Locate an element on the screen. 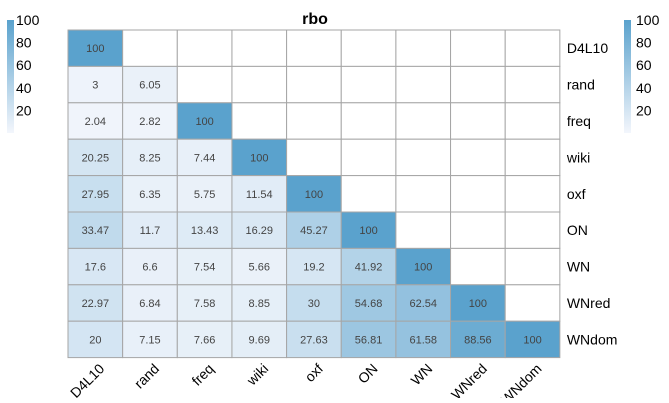 The height and width of the screenshot is (403, 669). cell-value-label: 20 is located at coordinates (95, 340).